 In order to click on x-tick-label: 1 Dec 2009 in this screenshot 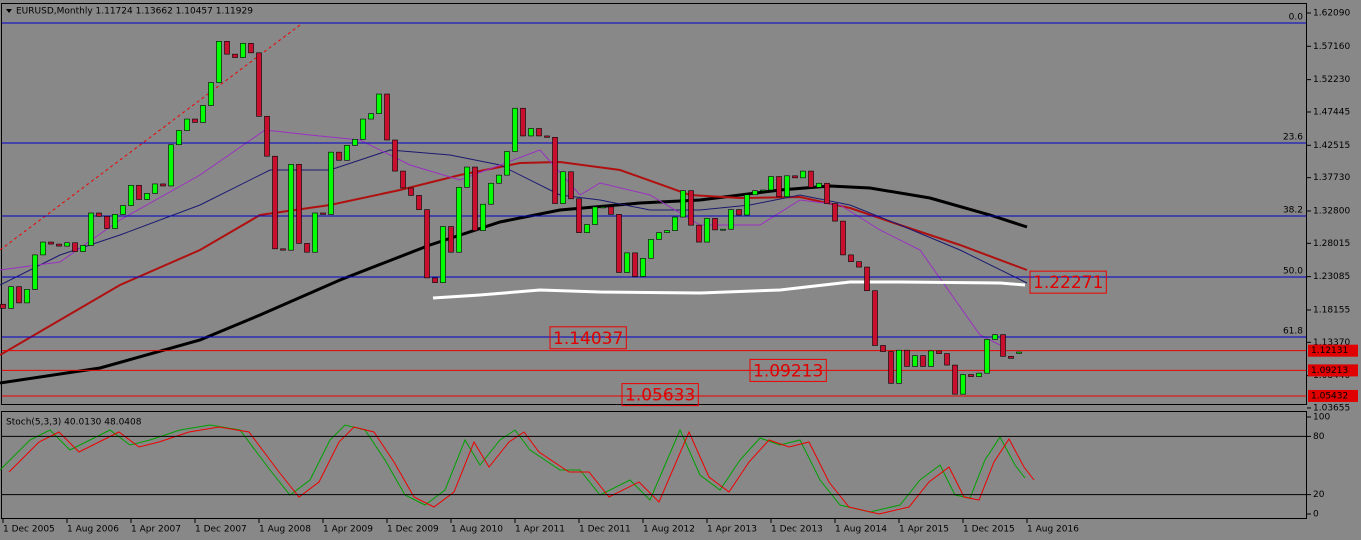, I will do `click(413, 530)`.